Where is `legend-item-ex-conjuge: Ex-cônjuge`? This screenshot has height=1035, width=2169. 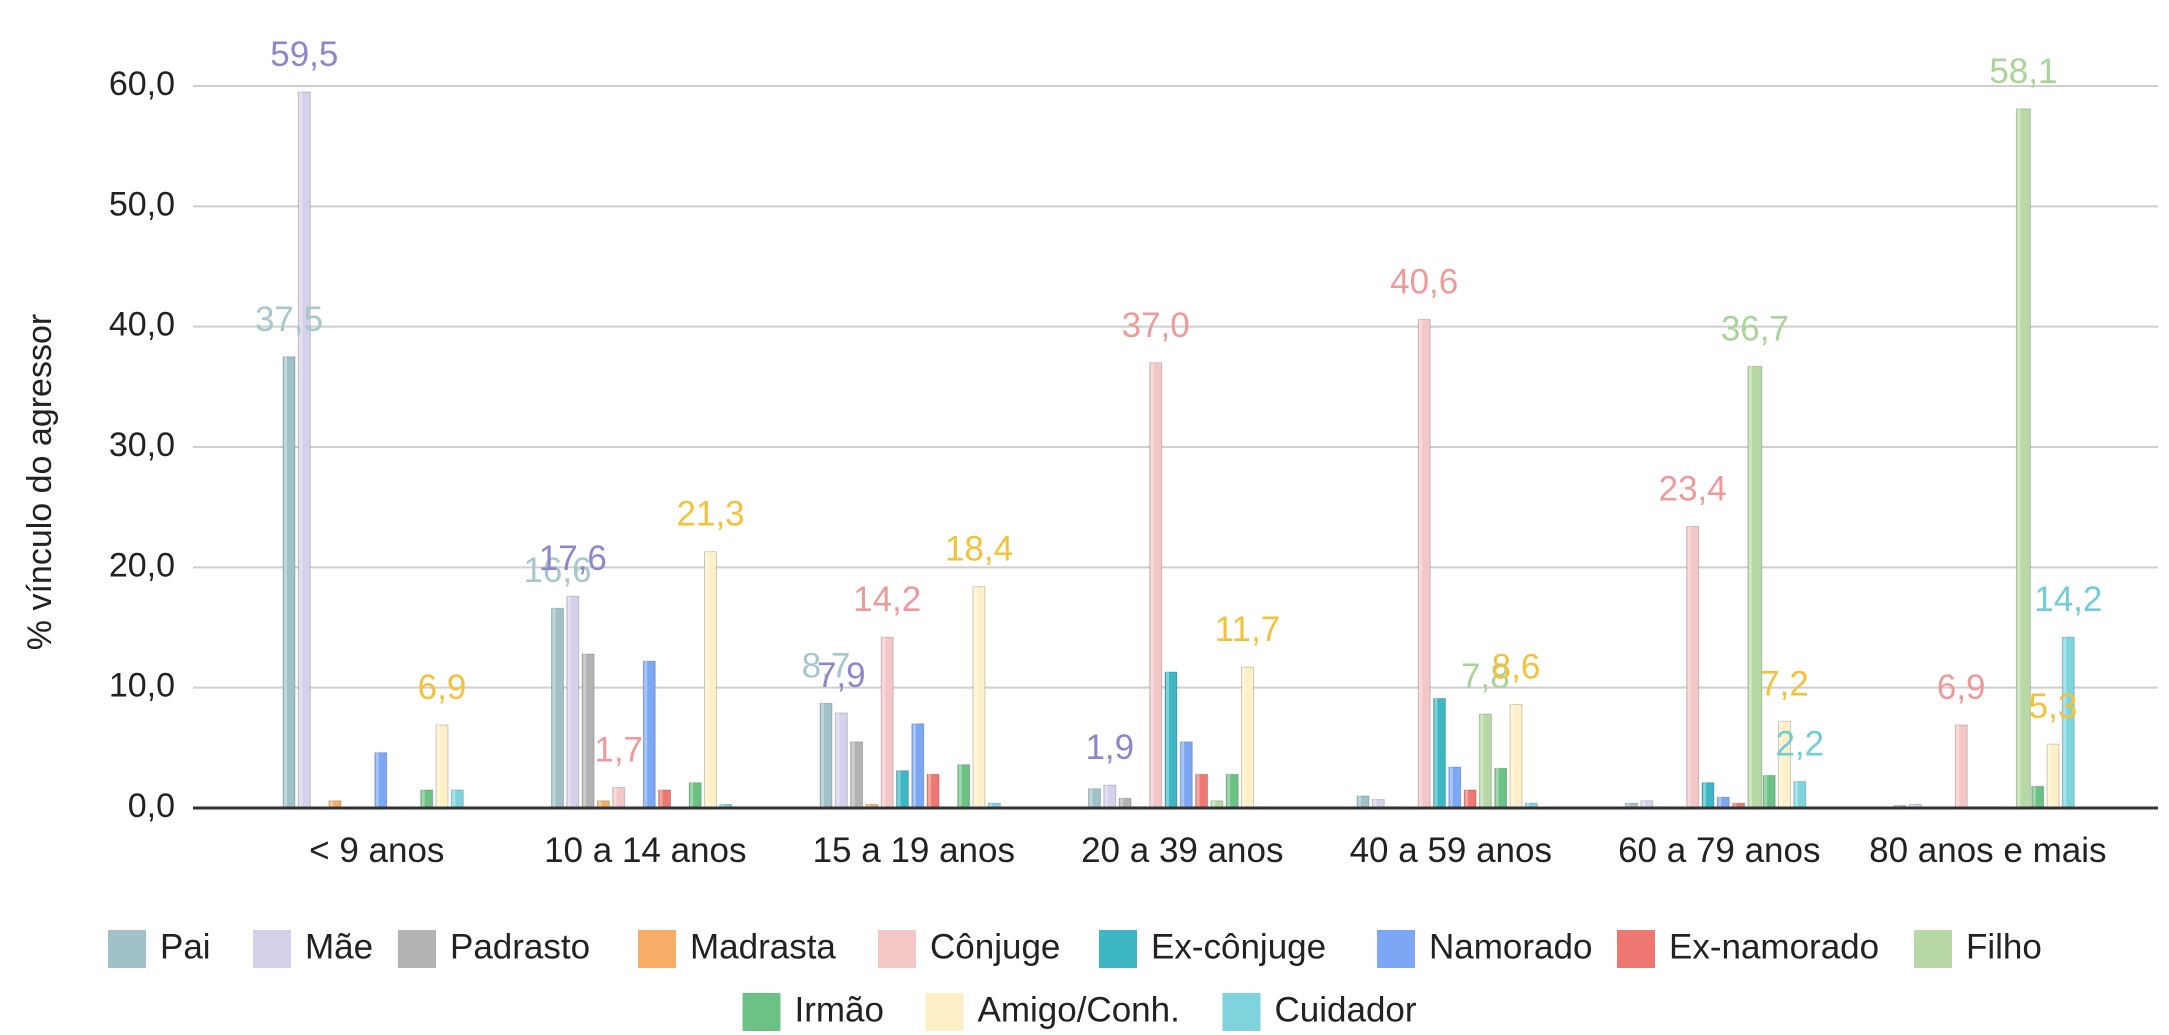
legend-item-ex-conjuge: Ex-cônjuge is located at coordinates (1212, 947).